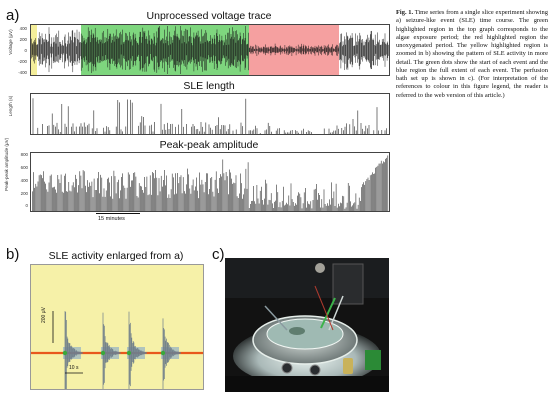 This screenshot has height=402, width=554. What do you see at coordinates (13, 15) in the screenshot?
I see `panel-label-a: a)` at bounding box center [13, 15].